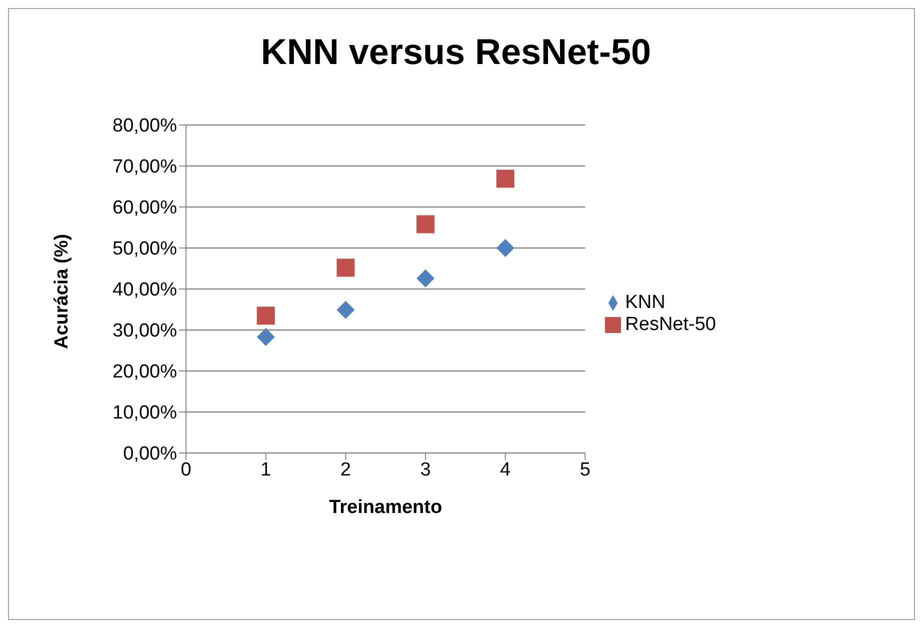 The height and width of the screenshot is (628, 923). What do you see at coordinates (145, 413) in the screenshot?
I see `y-tick-label: 10,00%` at bounding box center [145, 413].